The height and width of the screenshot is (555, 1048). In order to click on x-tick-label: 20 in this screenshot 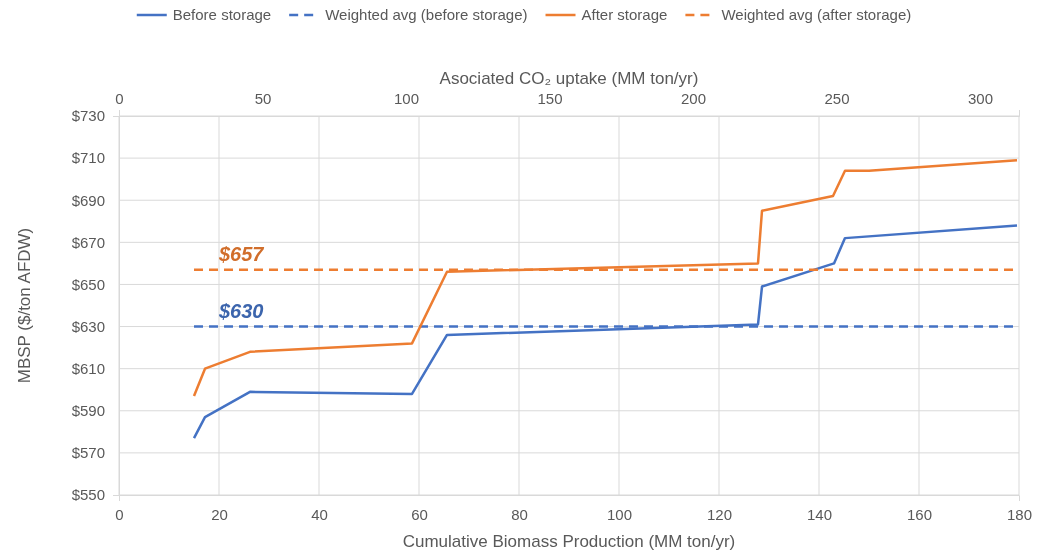, I will do `click(219, 514)`.